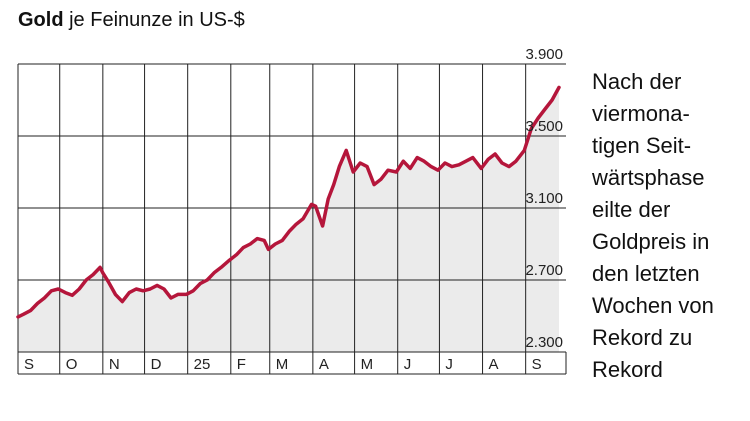 The height and width of the screenshot is (421, 750). What do you see at coordinates (544, 54) in the screenshot?
I see `y-tick-label: 3.900` at bounding box center [544, 54].